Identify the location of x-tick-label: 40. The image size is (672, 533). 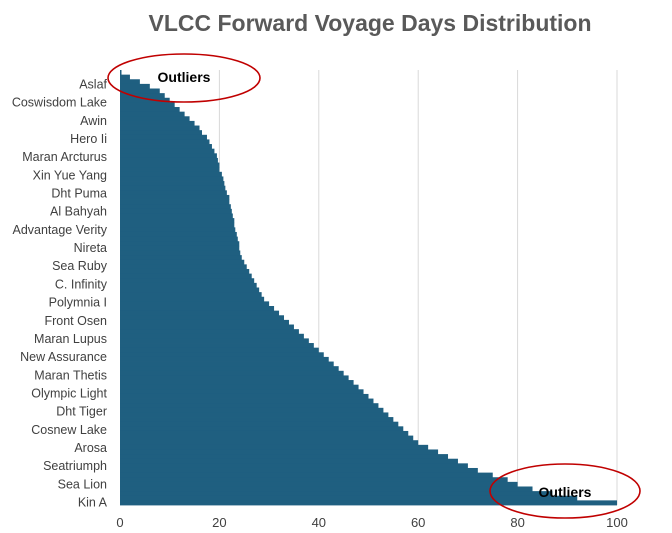
(319, 522).